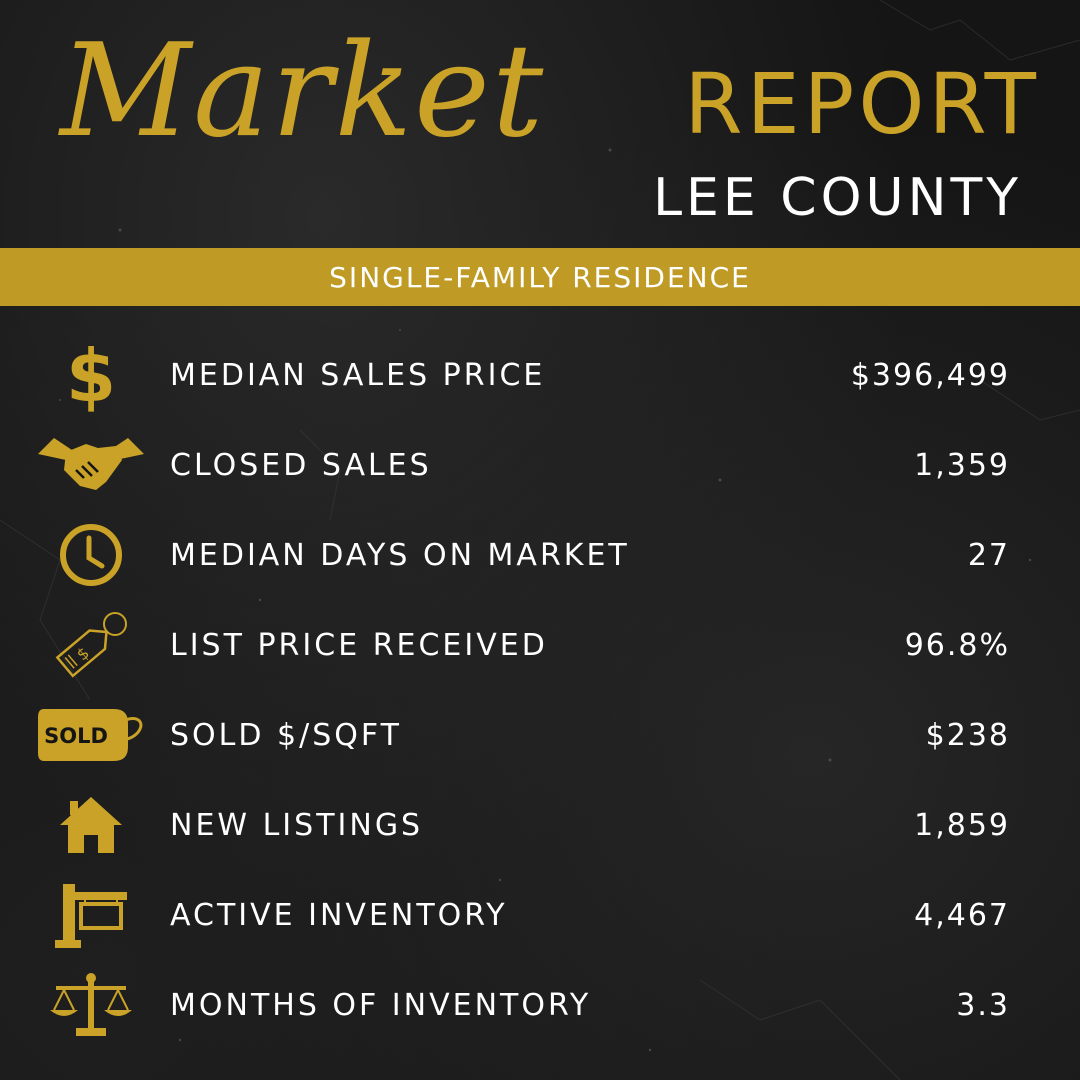  I want to click on handshake-icon, so click(91, 465).